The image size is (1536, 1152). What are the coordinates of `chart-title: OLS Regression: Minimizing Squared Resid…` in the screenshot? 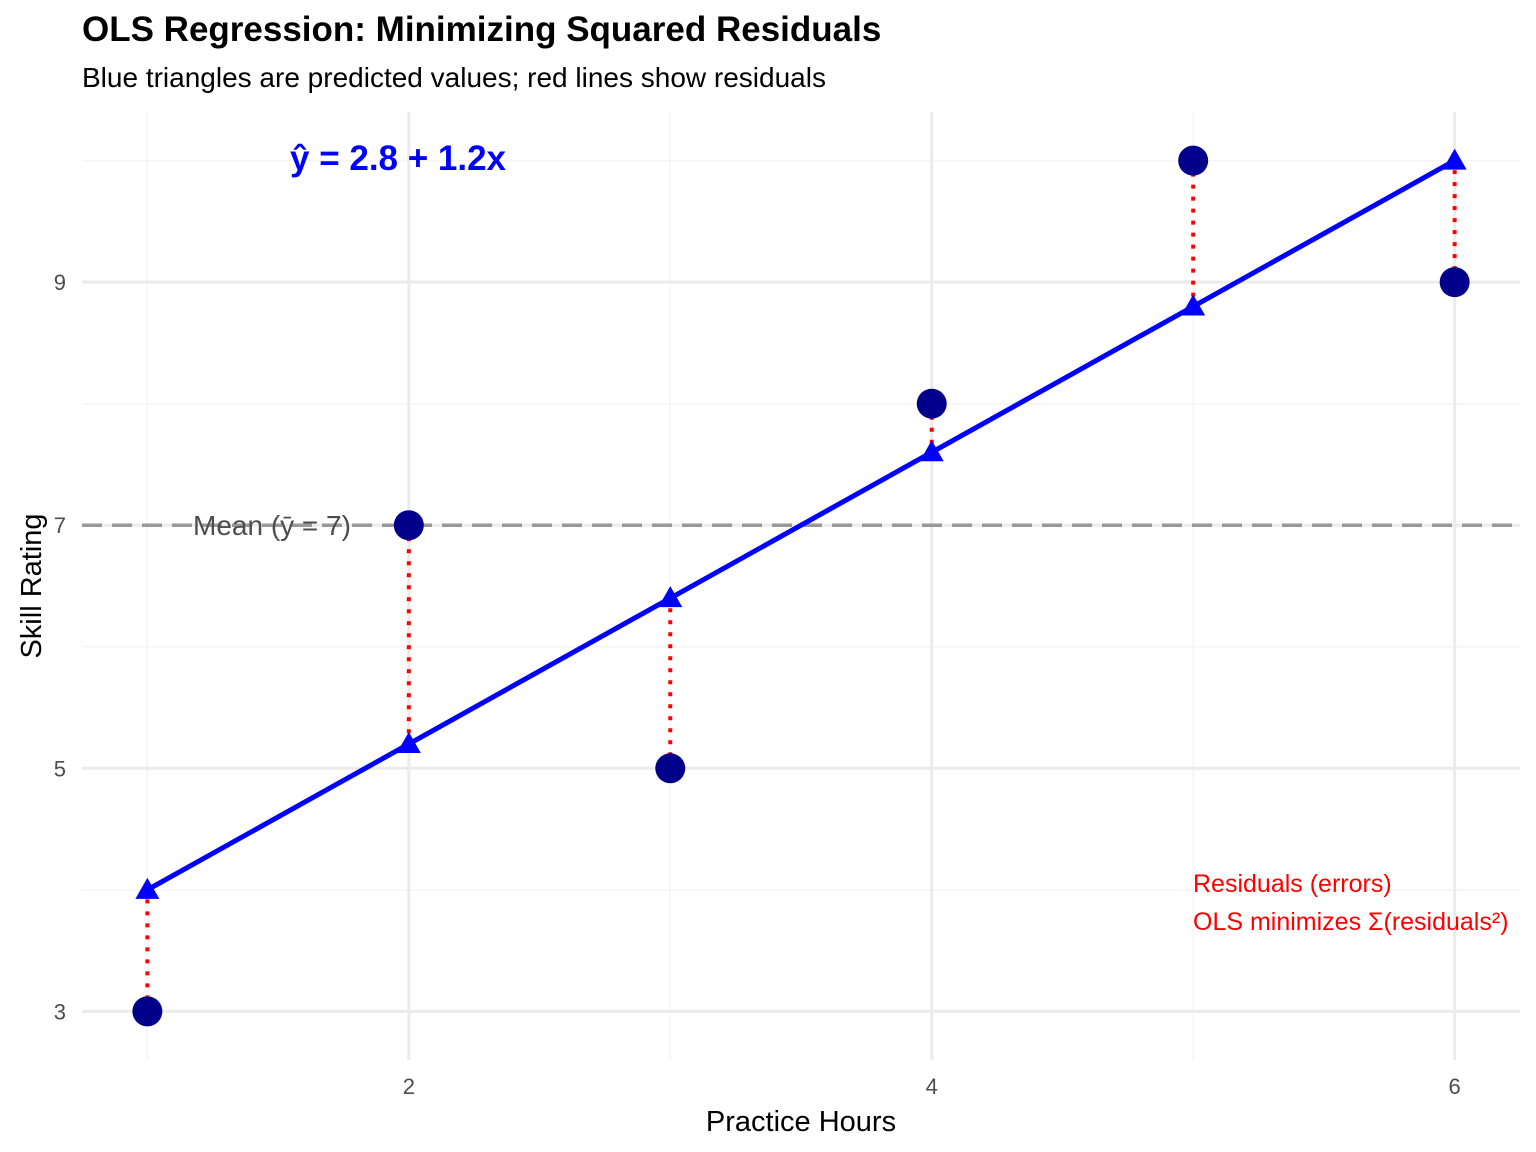 It's located at (482, 29).